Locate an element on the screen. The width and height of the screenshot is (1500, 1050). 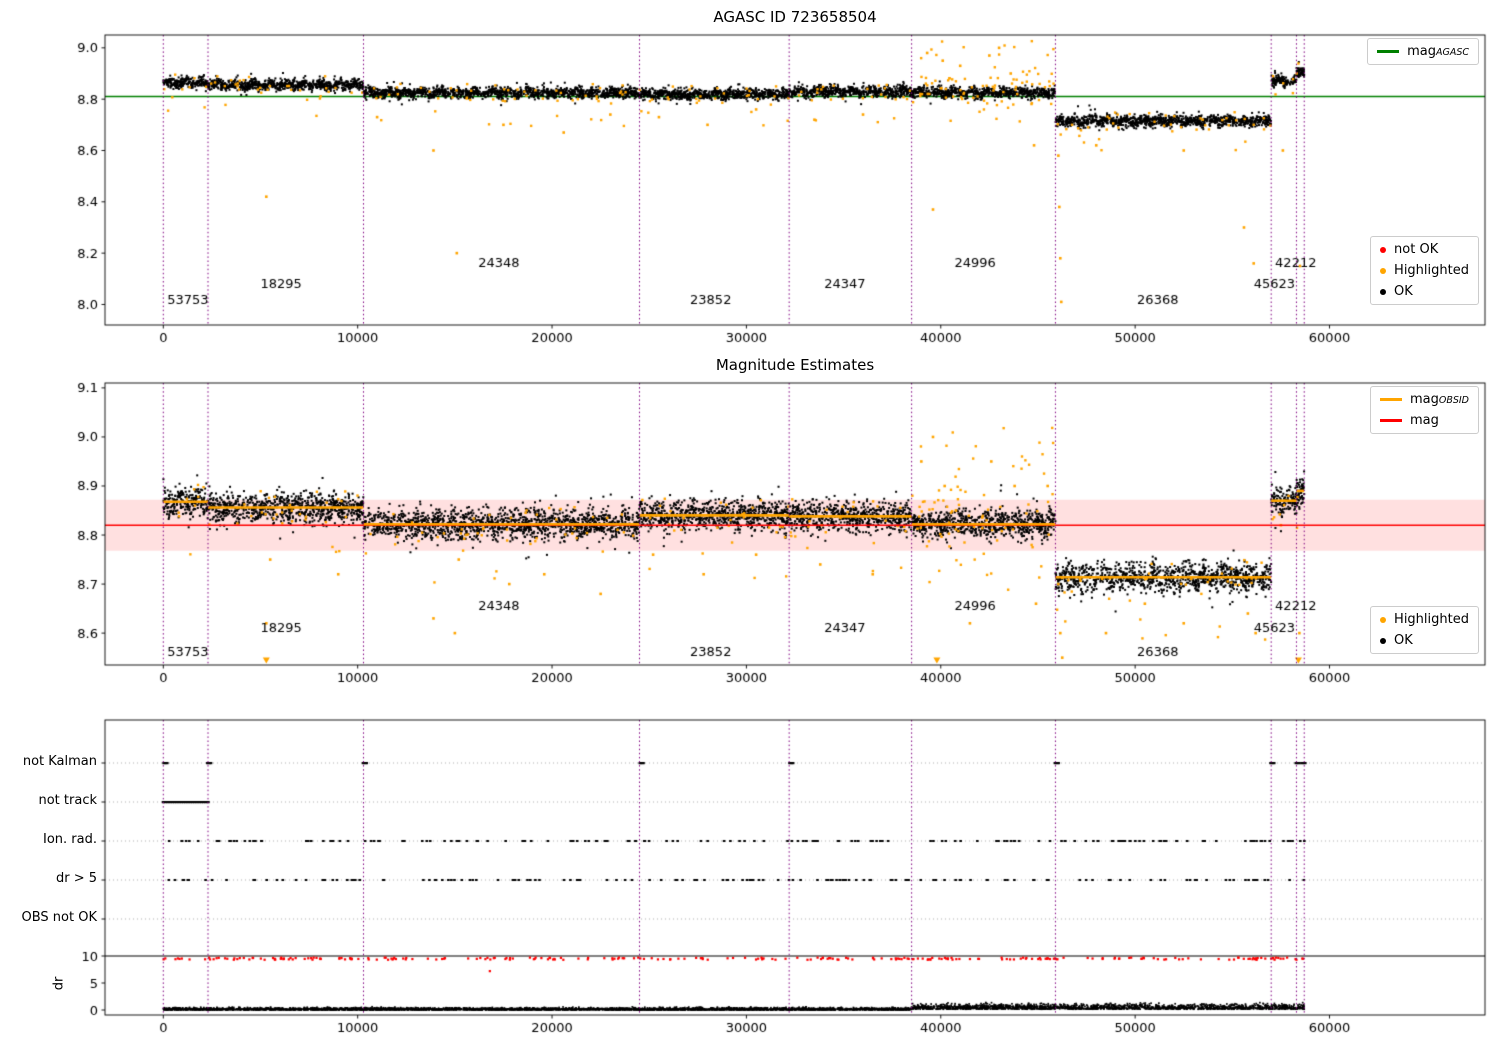
mid-marker-legend: Highlighted OK is located at coordinates (1424, 630).